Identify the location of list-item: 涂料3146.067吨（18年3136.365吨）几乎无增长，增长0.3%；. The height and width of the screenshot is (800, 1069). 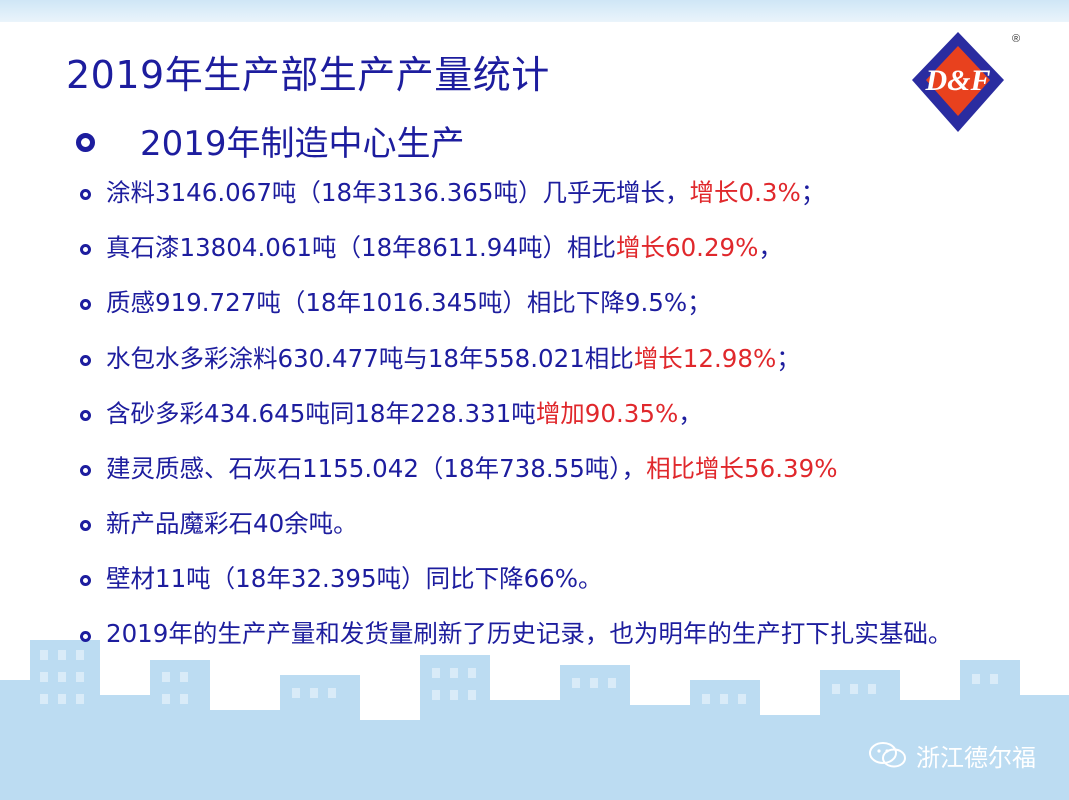
(555, 193).